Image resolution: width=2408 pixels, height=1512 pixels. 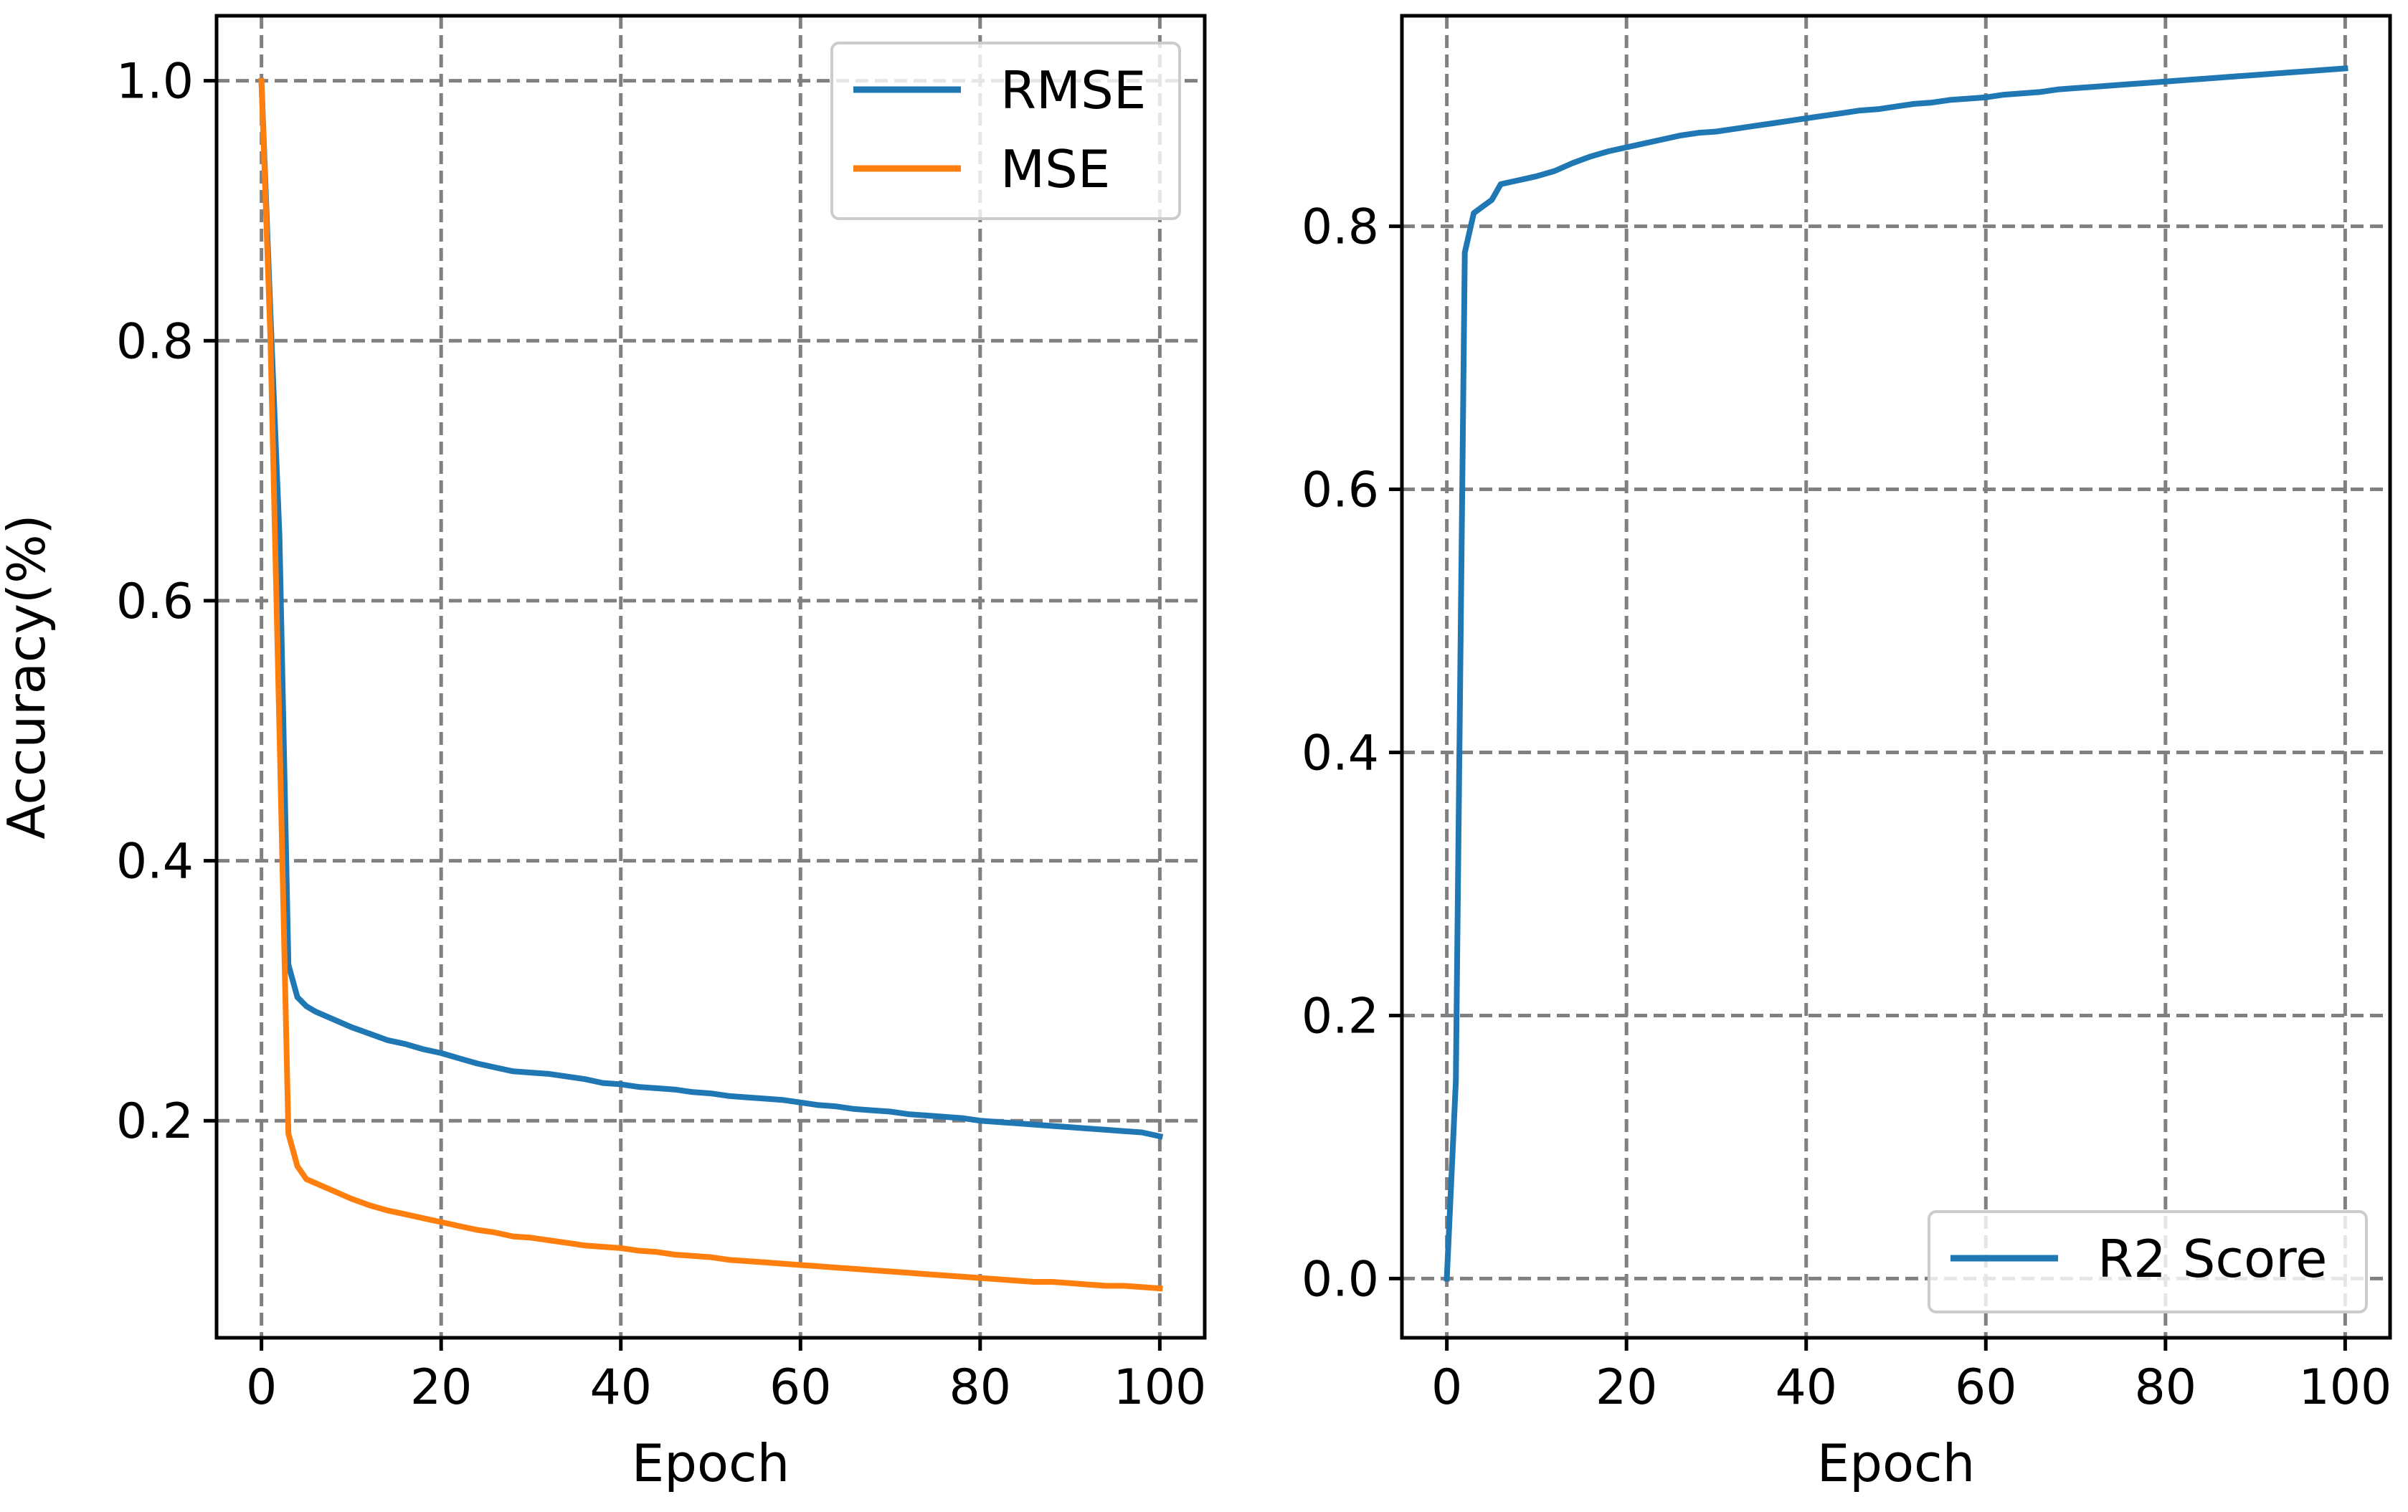 What do you see at coordinates (155, 82) in the screenshot?
I see `y-tick-label: 1.0` at bounding box center [155, 82].